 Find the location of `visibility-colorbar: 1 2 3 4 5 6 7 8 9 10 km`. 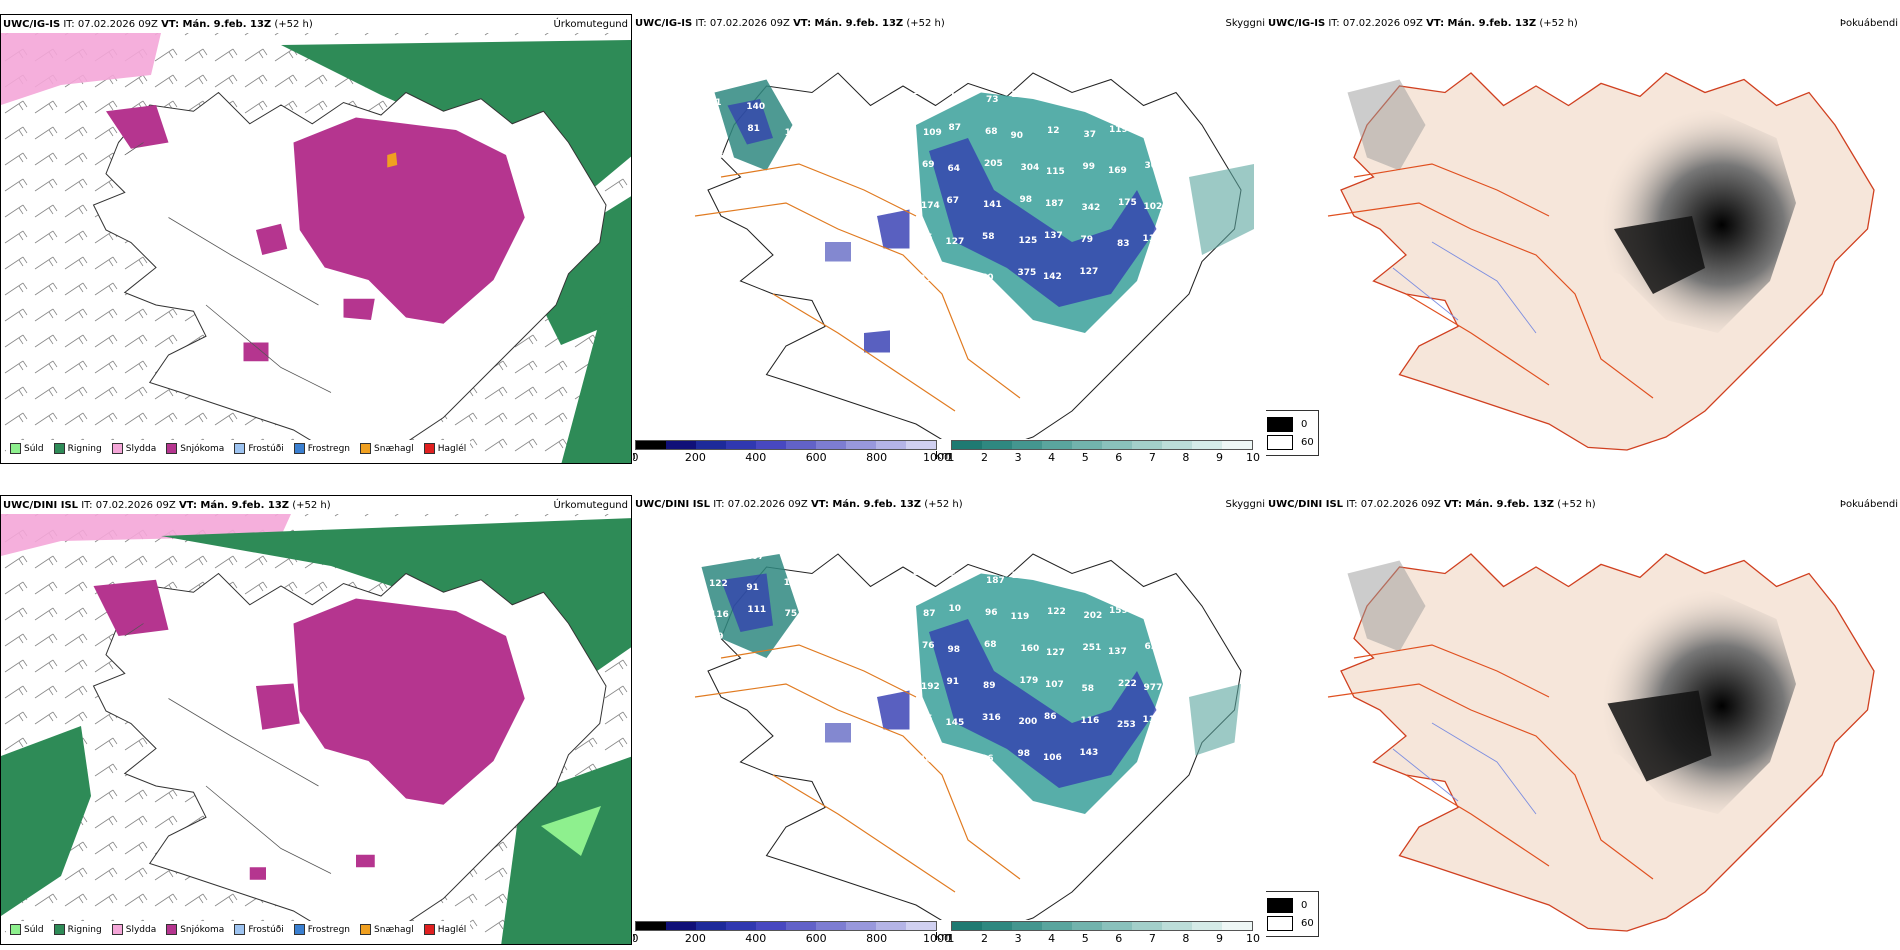

visibility-colorbar: 1 2 3 4 5 6 7 8 9 10 km is located at coordinates (1097, 452).